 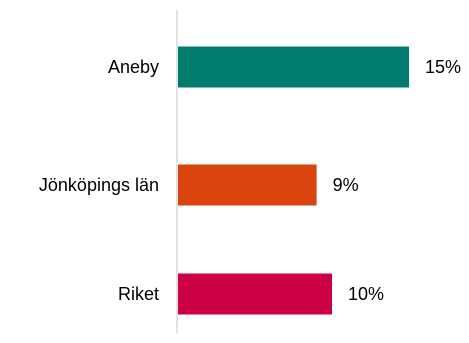 What do you see at coordinates (99, 185) in the screenshot?
I see `category-label-1: Jönköpings län` at bounding box center [99, 185].